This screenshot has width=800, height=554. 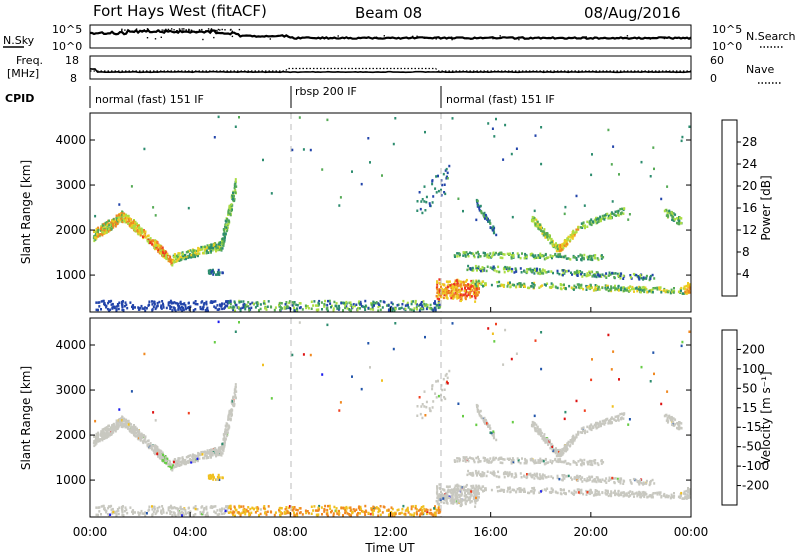 What do you see at coordinates (390, 36) in the screenshot?
I see `noise-panel-frame` at bounding box center [390, 36].